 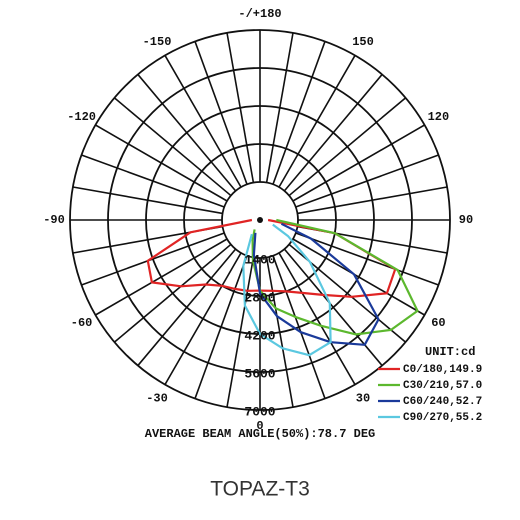 What do you see at coordinates (439, 117) in the screenshot?
I see `angle-label: 120` at bounding box center [439, 117].